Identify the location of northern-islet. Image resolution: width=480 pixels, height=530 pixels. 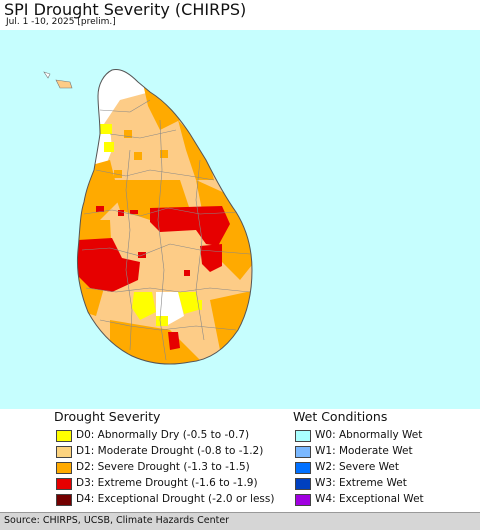
(47, 75).